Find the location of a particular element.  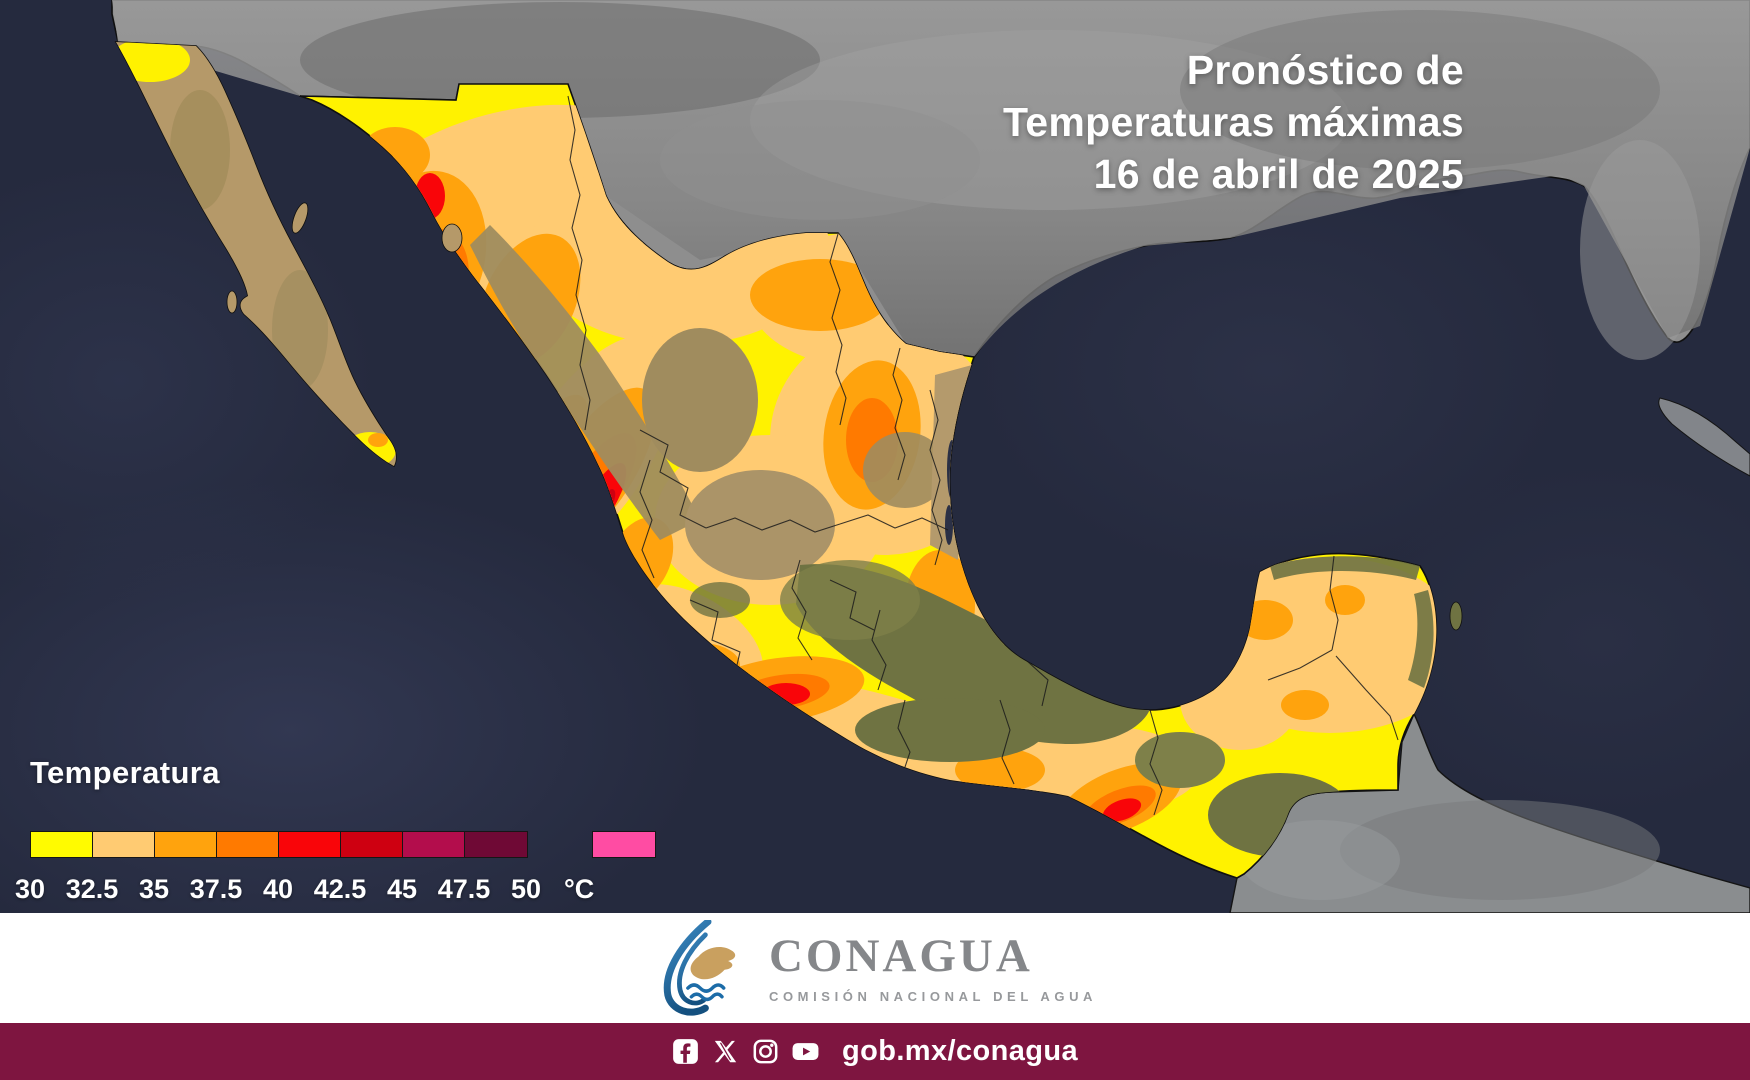

legend-tick: 47.5 is located at coordinates (464, 889).